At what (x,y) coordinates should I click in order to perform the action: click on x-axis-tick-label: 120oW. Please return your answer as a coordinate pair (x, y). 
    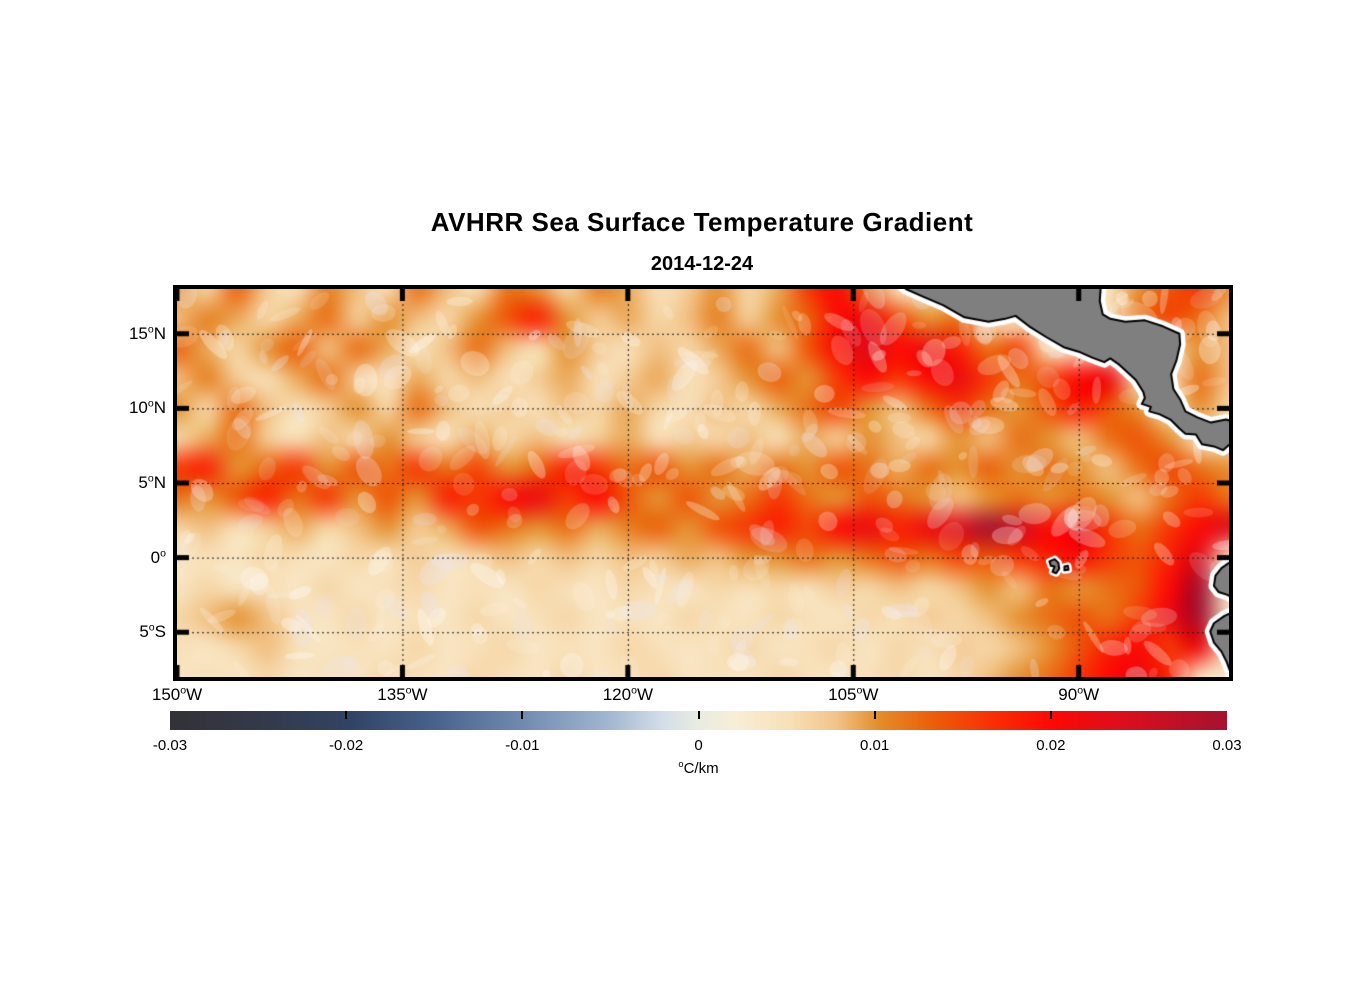
    Looking at the image, I should click on (628, 695).